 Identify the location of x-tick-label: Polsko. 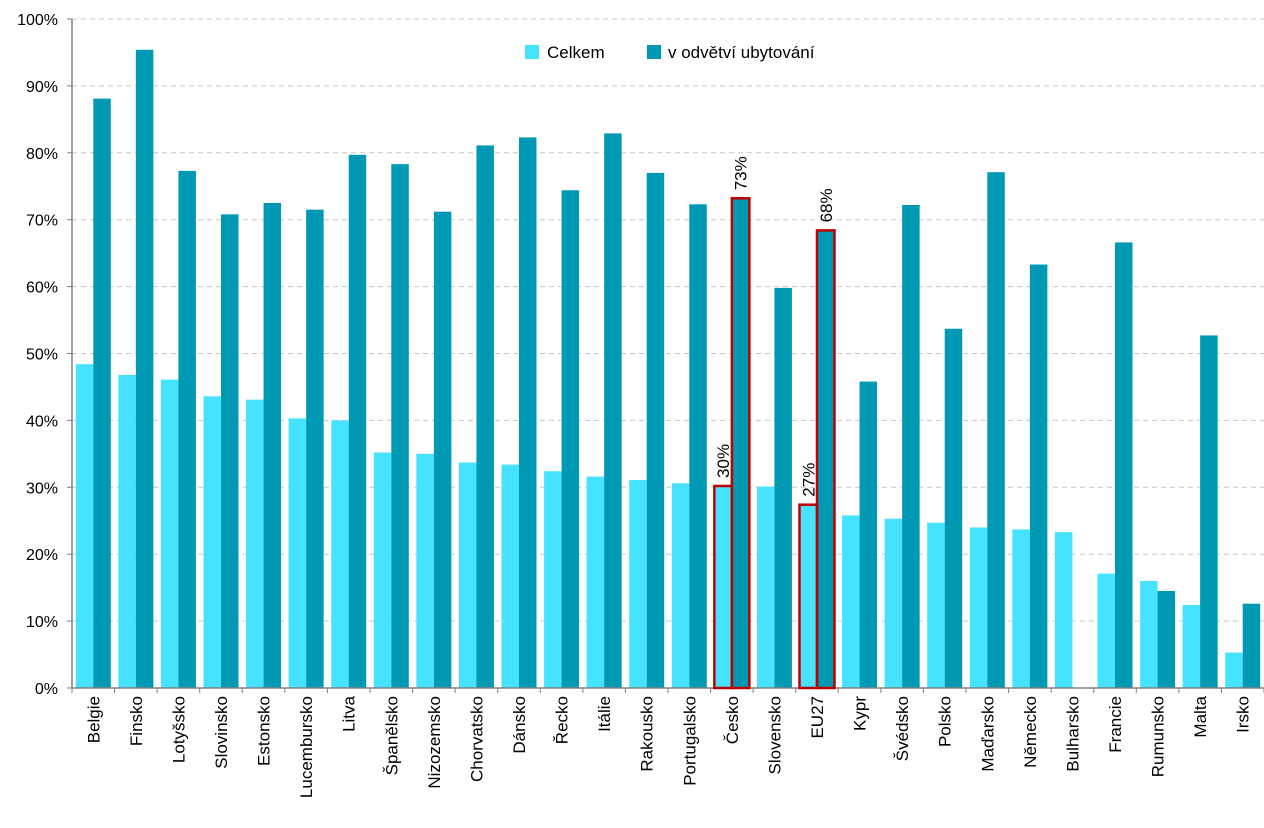
(945, 721).